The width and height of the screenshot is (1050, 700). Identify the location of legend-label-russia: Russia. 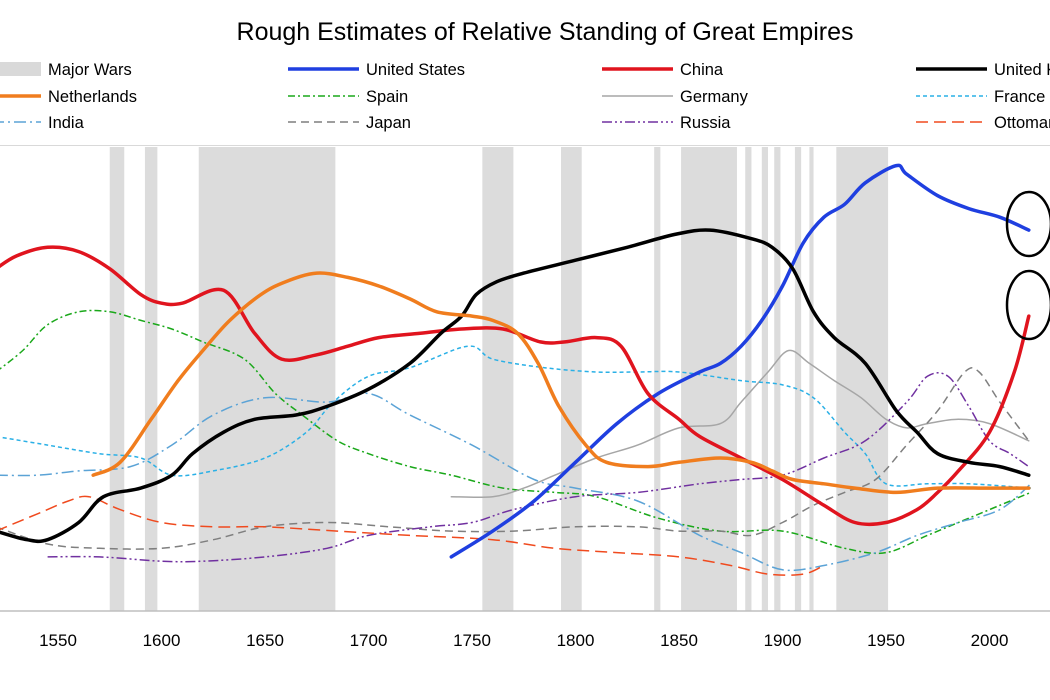
(705, 123).